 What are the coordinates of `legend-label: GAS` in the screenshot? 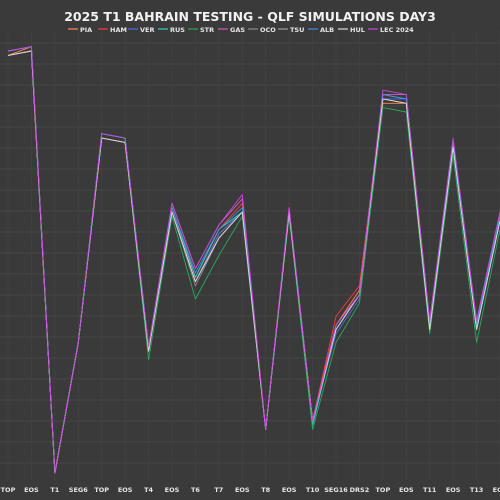 It's located at (237, 30).